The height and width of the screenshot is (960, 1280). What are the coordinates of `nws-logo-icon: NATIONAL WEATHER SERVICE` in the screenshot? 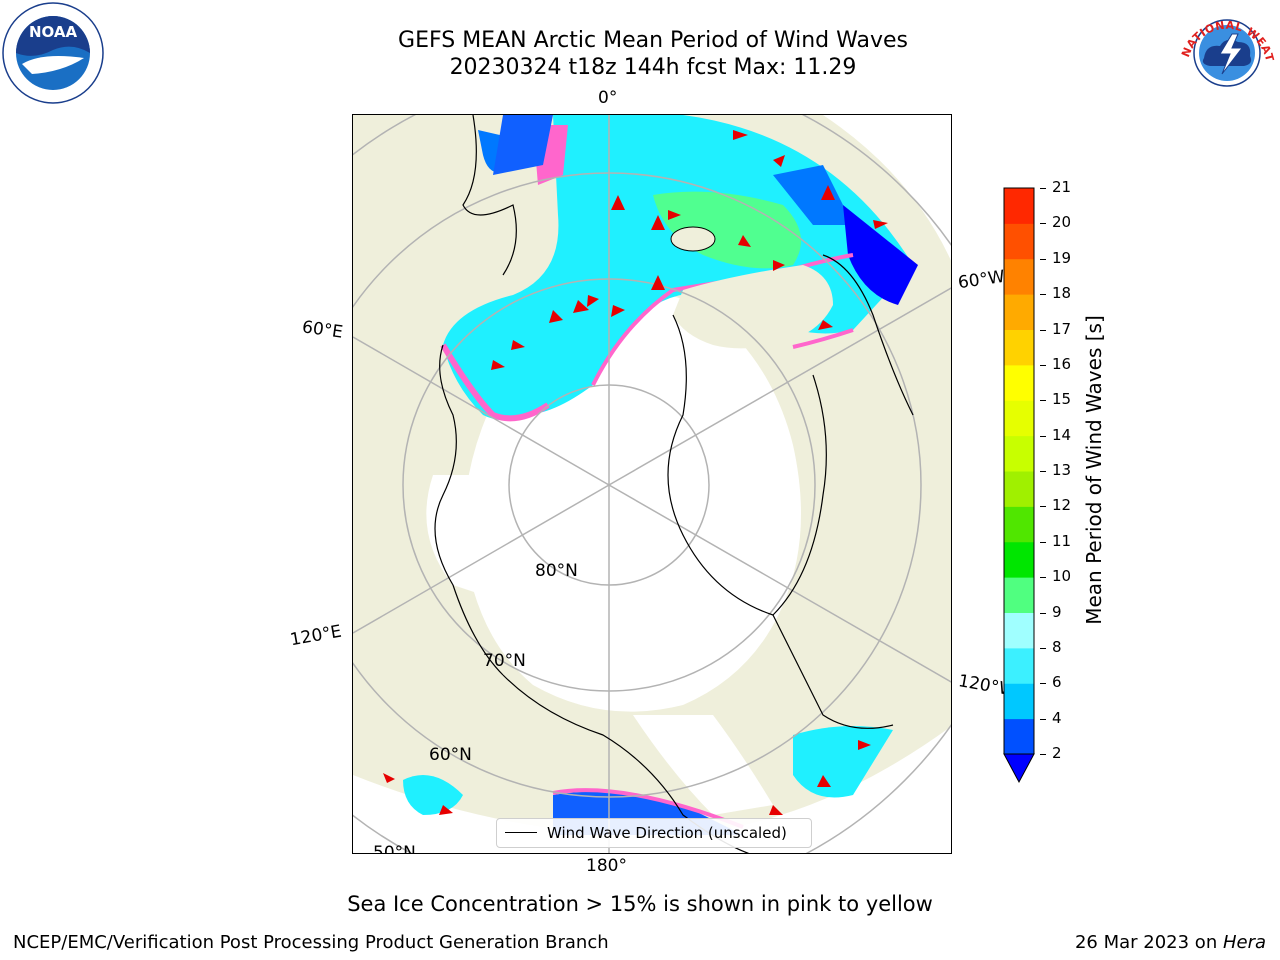 It's located at (1224, 52).